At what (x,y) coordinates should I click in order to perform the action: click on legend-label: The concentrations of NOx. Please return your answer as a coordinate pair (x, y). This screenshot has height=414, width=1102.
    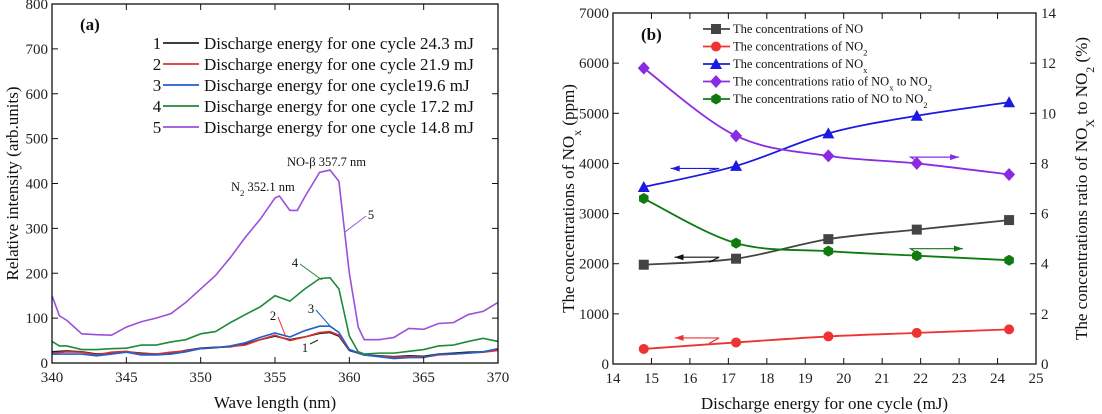
    Looking at the image, I should click on (800, 66).